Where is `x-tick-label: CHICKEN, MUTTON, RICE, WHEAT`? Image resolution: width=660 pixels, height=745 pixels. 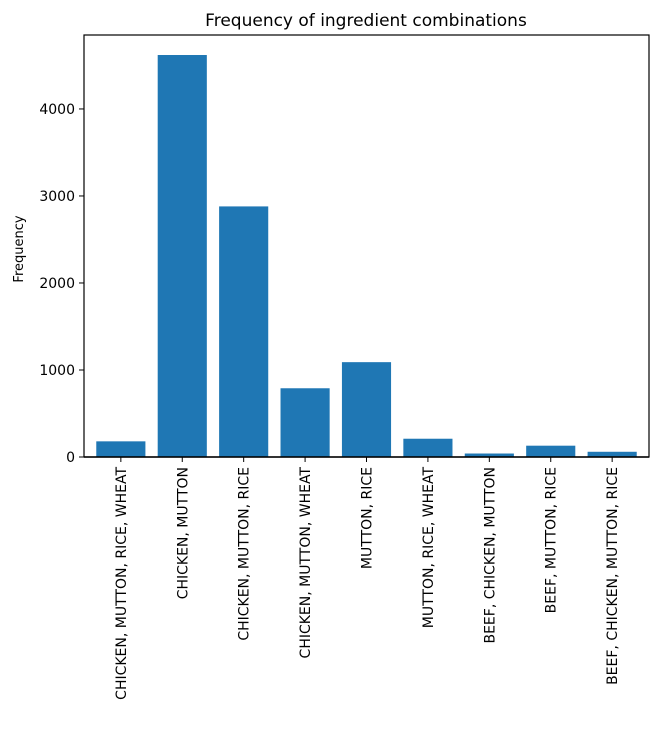 x-tick-label: CHICKEN, MUTTON, RICE, WHEAT is located at coordinates (122, 583).